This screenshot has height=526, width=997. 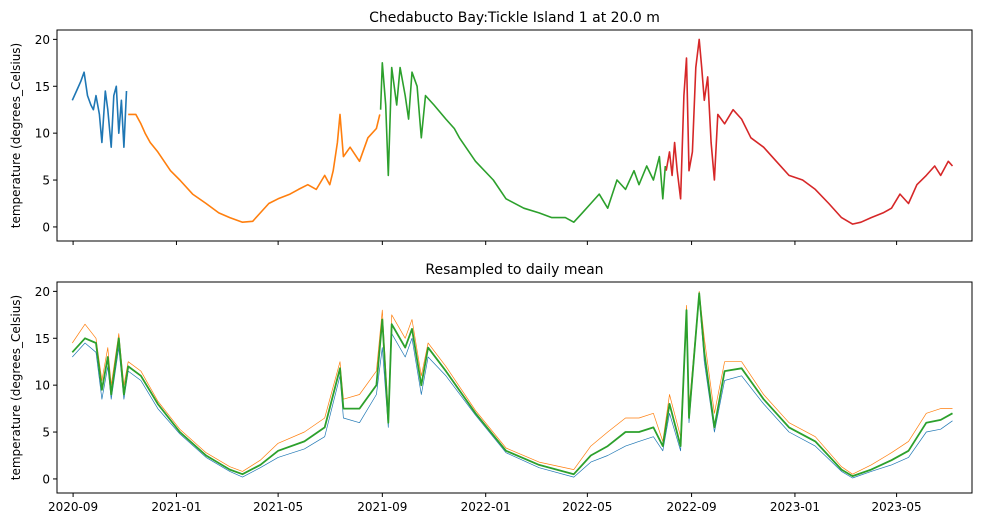 What do you see at coordinates (691, 507) in the screenshot?
I see `x-tick-label: 2022-09` at bounding box center [691, 507].